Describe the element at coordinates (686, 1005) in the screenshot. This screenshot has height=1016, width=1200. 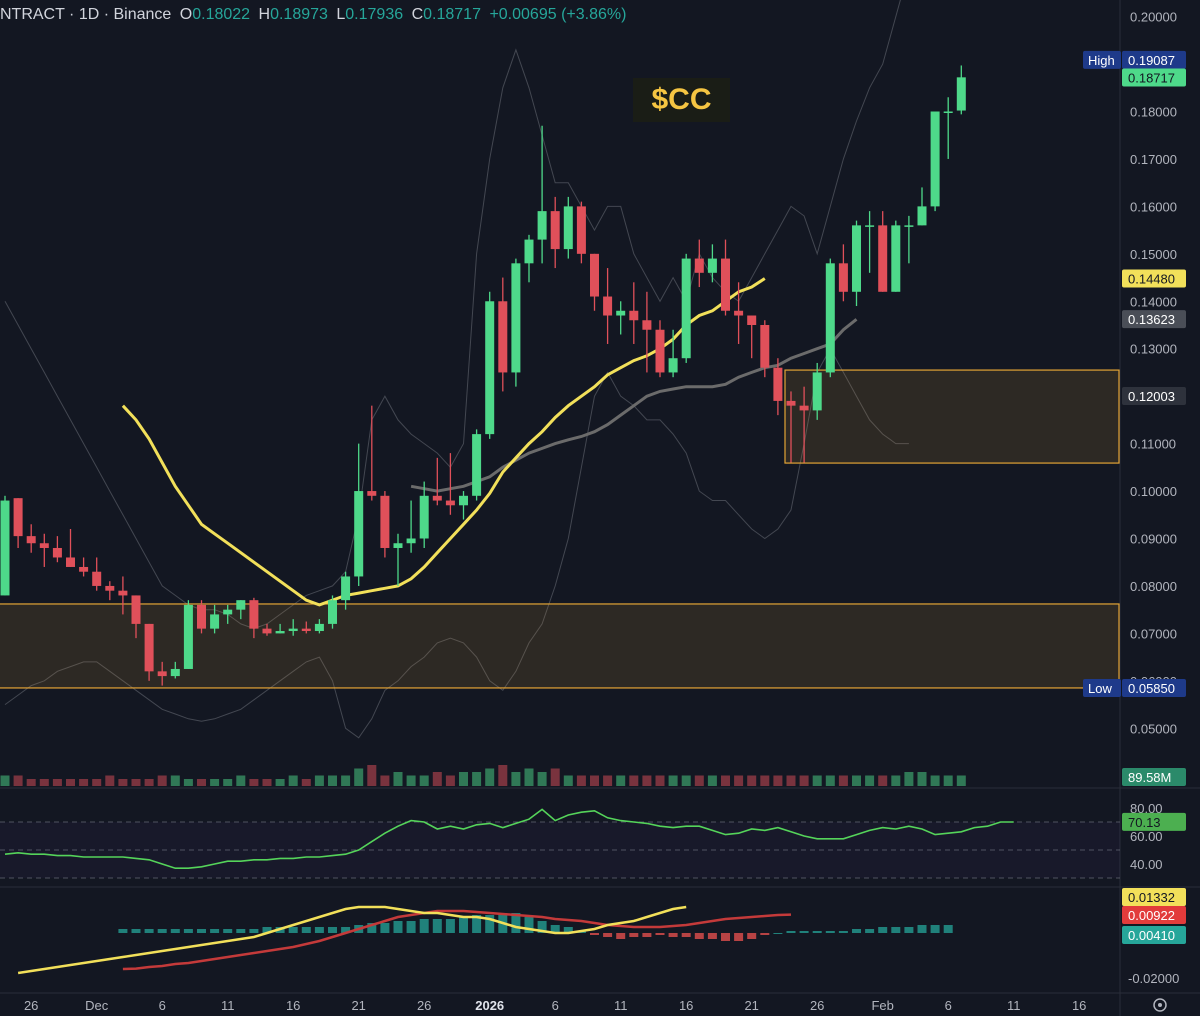
I see `time-axis-tick: 16` at that location.